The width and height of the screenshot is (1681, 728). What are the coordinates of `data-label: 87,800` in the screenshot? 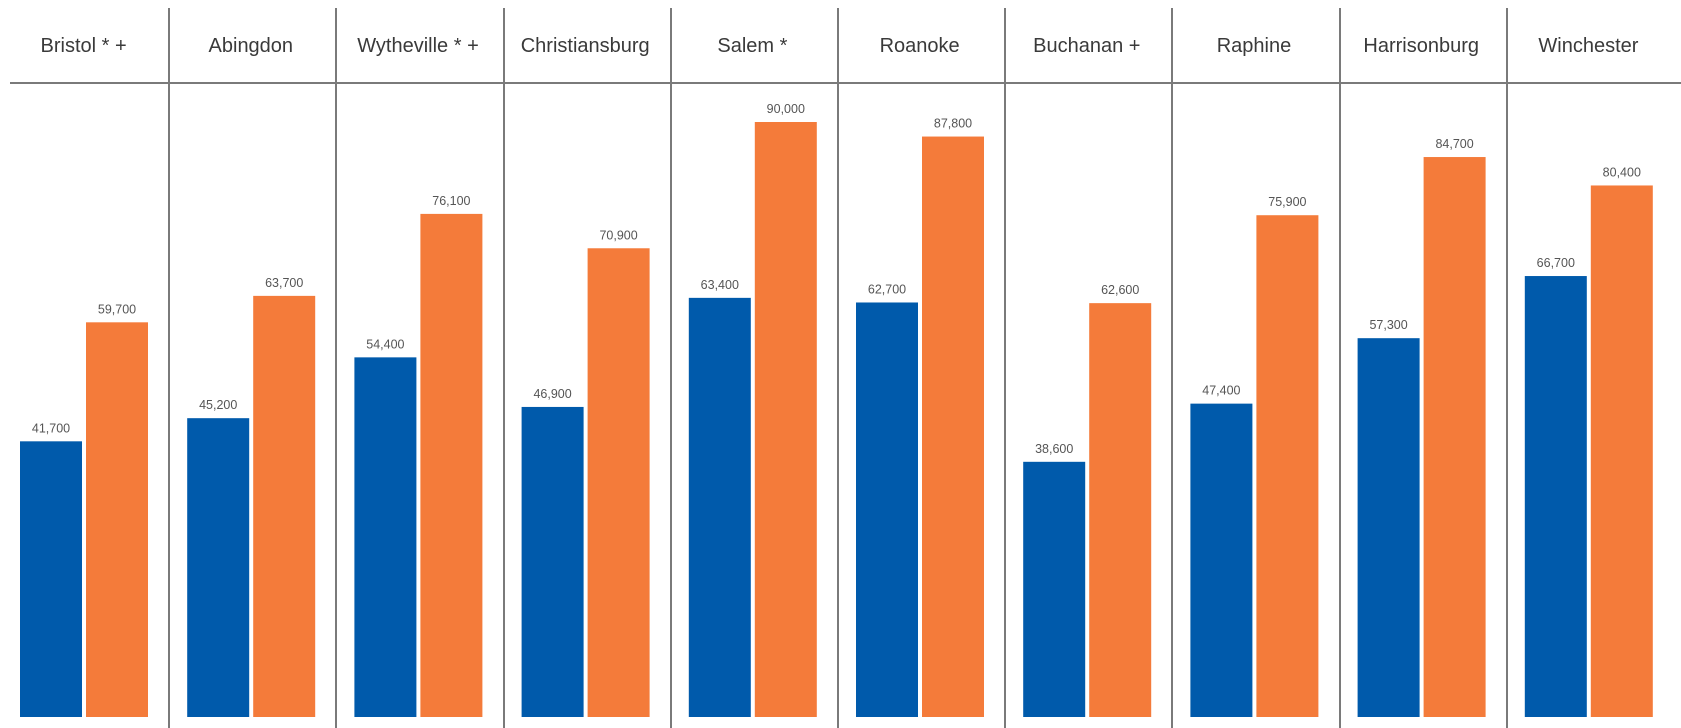 It's located at (953, 124).